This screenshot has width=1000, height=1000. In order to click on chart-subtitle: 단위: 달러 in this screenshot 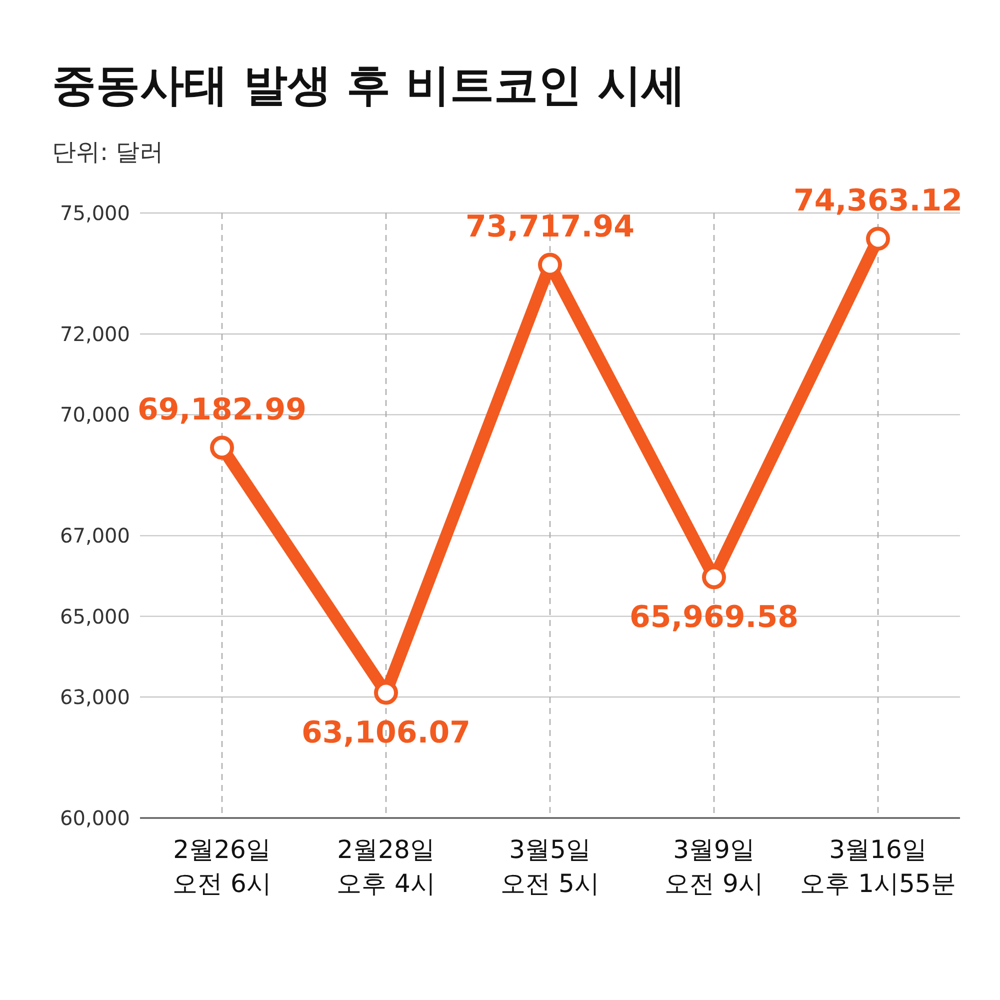, I will do `click(108, 152)`.